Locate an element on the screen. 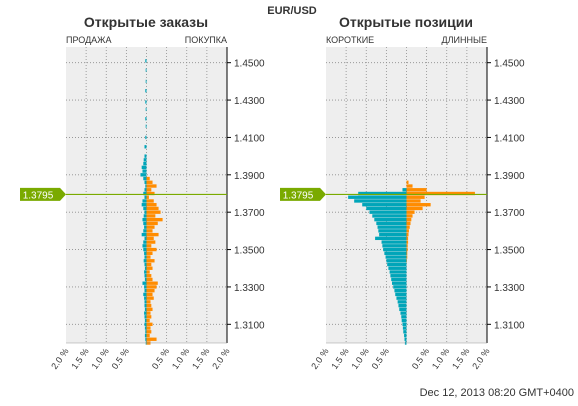 This screenshot has width=578, height=406. y-tick-label: 1.3100 is located at coordinates (509, 325).